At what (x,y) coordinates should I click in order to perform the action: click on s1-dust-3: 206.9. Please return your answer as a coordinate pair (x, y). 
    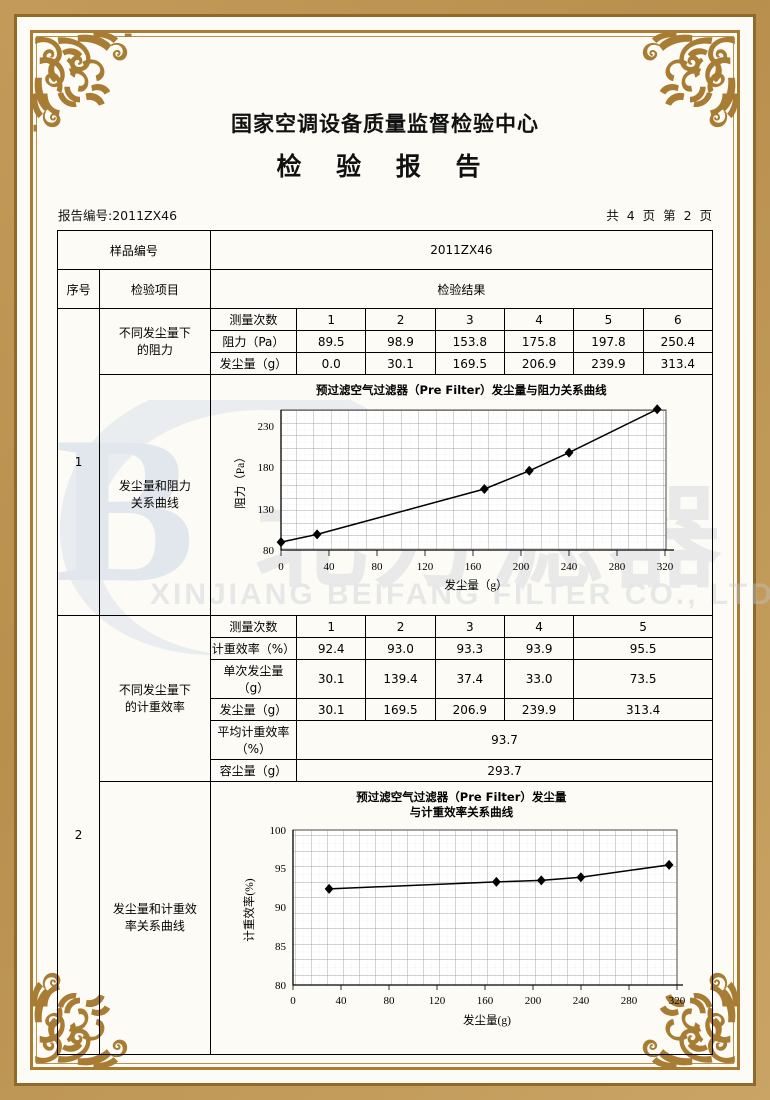
    Looking at the image, I should click on (539, 363).